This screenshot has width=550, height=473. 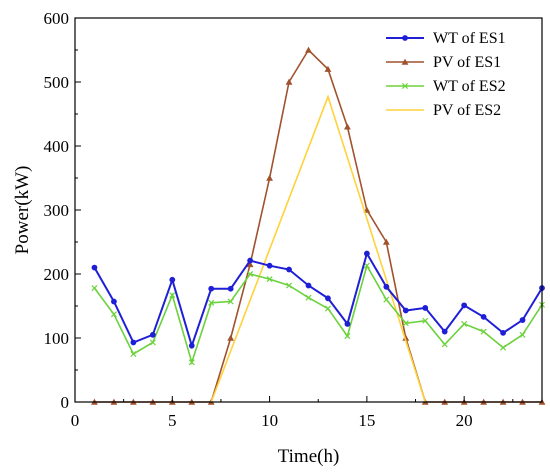 I want to click on legend-entry: PV of ES2, so click(x=443, y=110).